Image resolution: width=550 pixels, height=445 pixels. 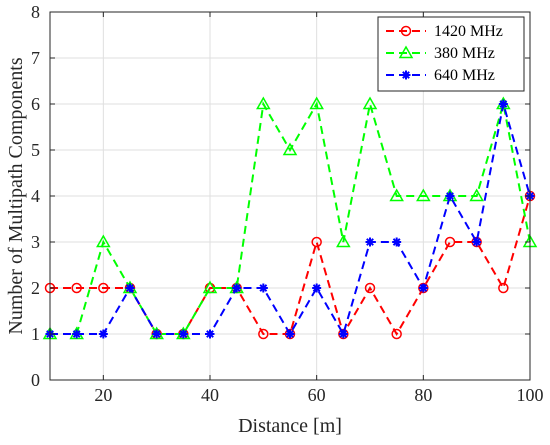 I want to click on legend-label: 640 MHz, so click(x=464, y=75).